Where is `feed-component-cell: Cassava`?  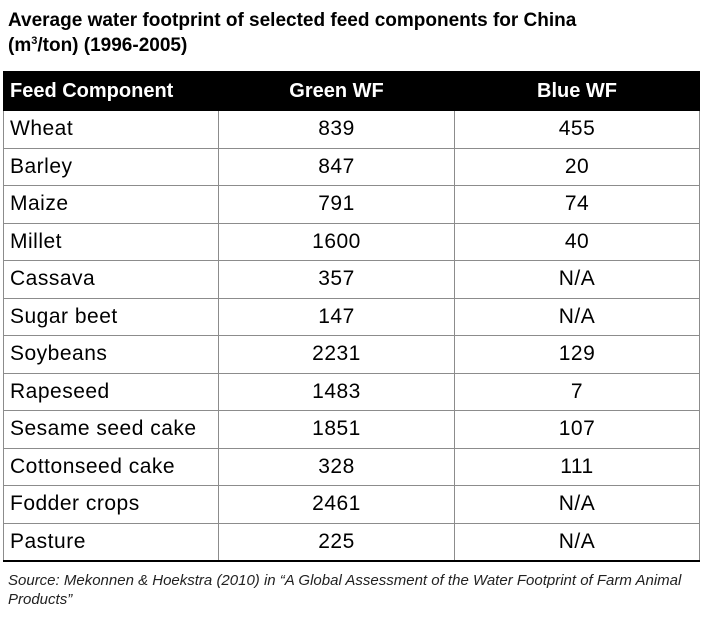
feed-component-cell: Cassava is located at coordinates (111, 279).